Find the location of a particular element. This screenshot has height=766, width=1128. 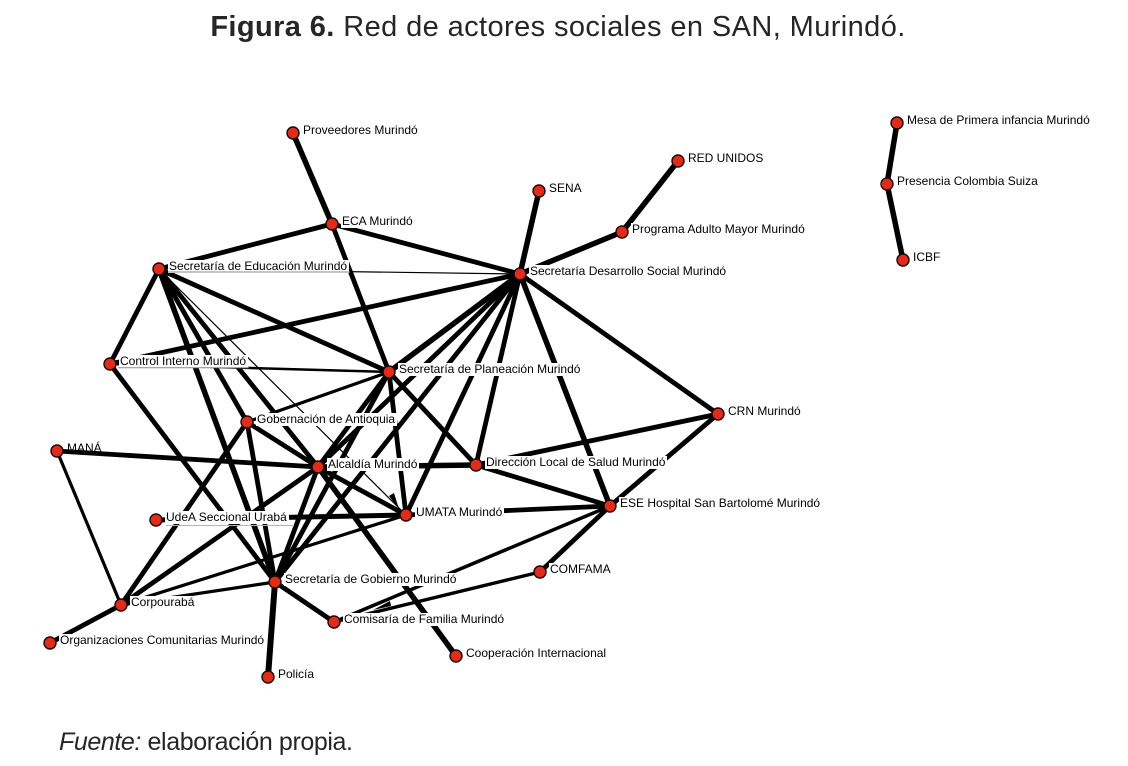

svg-text:Organizaciones Comunitarias Mu: Organizaciones Comunitarias Murindó is located at coordinates (162, 640).